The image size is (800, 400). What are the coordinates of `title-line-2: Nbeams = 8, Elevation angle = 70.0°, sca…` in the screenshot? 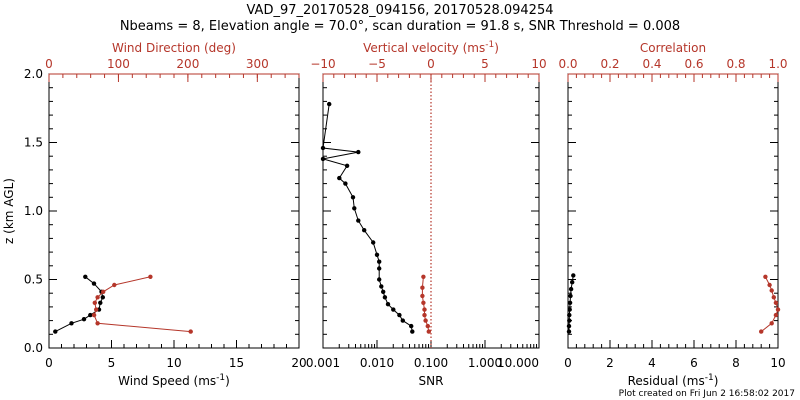 It's located at (400, 26).